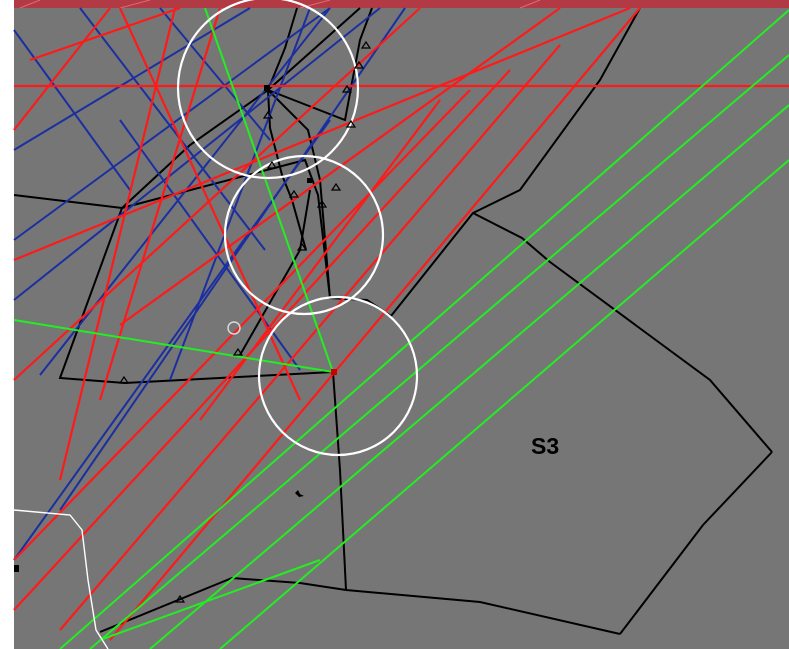 Image resolution: width=789 pixels, height=649 pixels. I want to click on circle-marker-icon, so click(234, 328).